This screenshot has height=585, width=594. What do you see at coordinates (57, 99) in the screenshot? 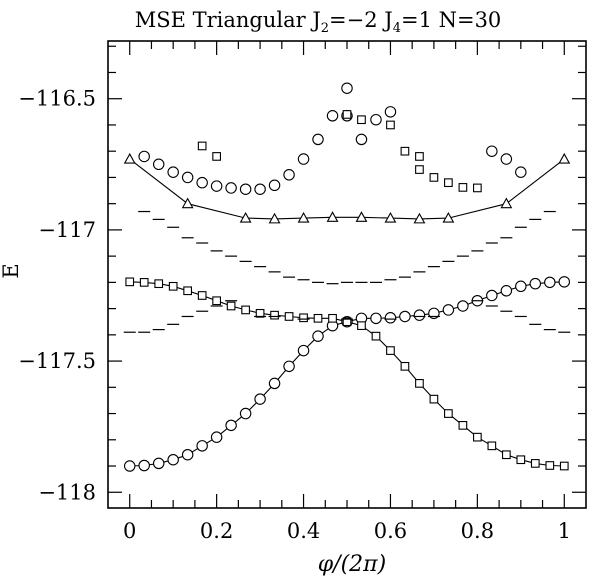
I see `y-tick-label: −116.5` at bounding box center [57, 99].